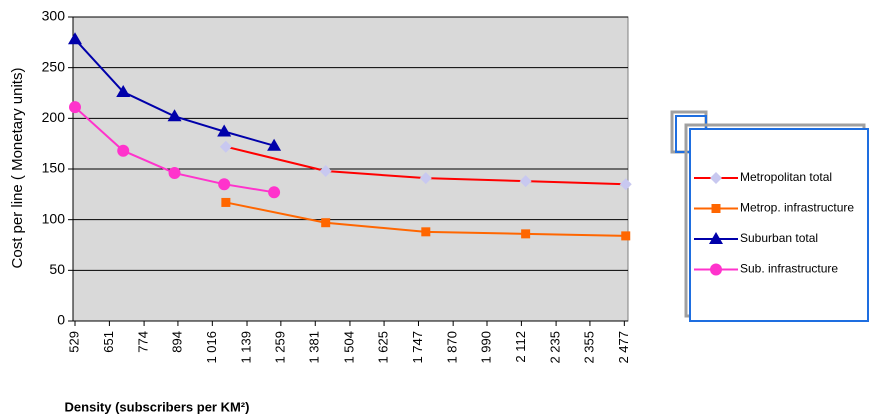 Image resolution: width=894 pixels, height=419 pixels. What do you see at coordinates (157, 406) in the screenshot?
I see `x-axis-label: Density (subscribers per KM²)` at bounding box center [157, 406].